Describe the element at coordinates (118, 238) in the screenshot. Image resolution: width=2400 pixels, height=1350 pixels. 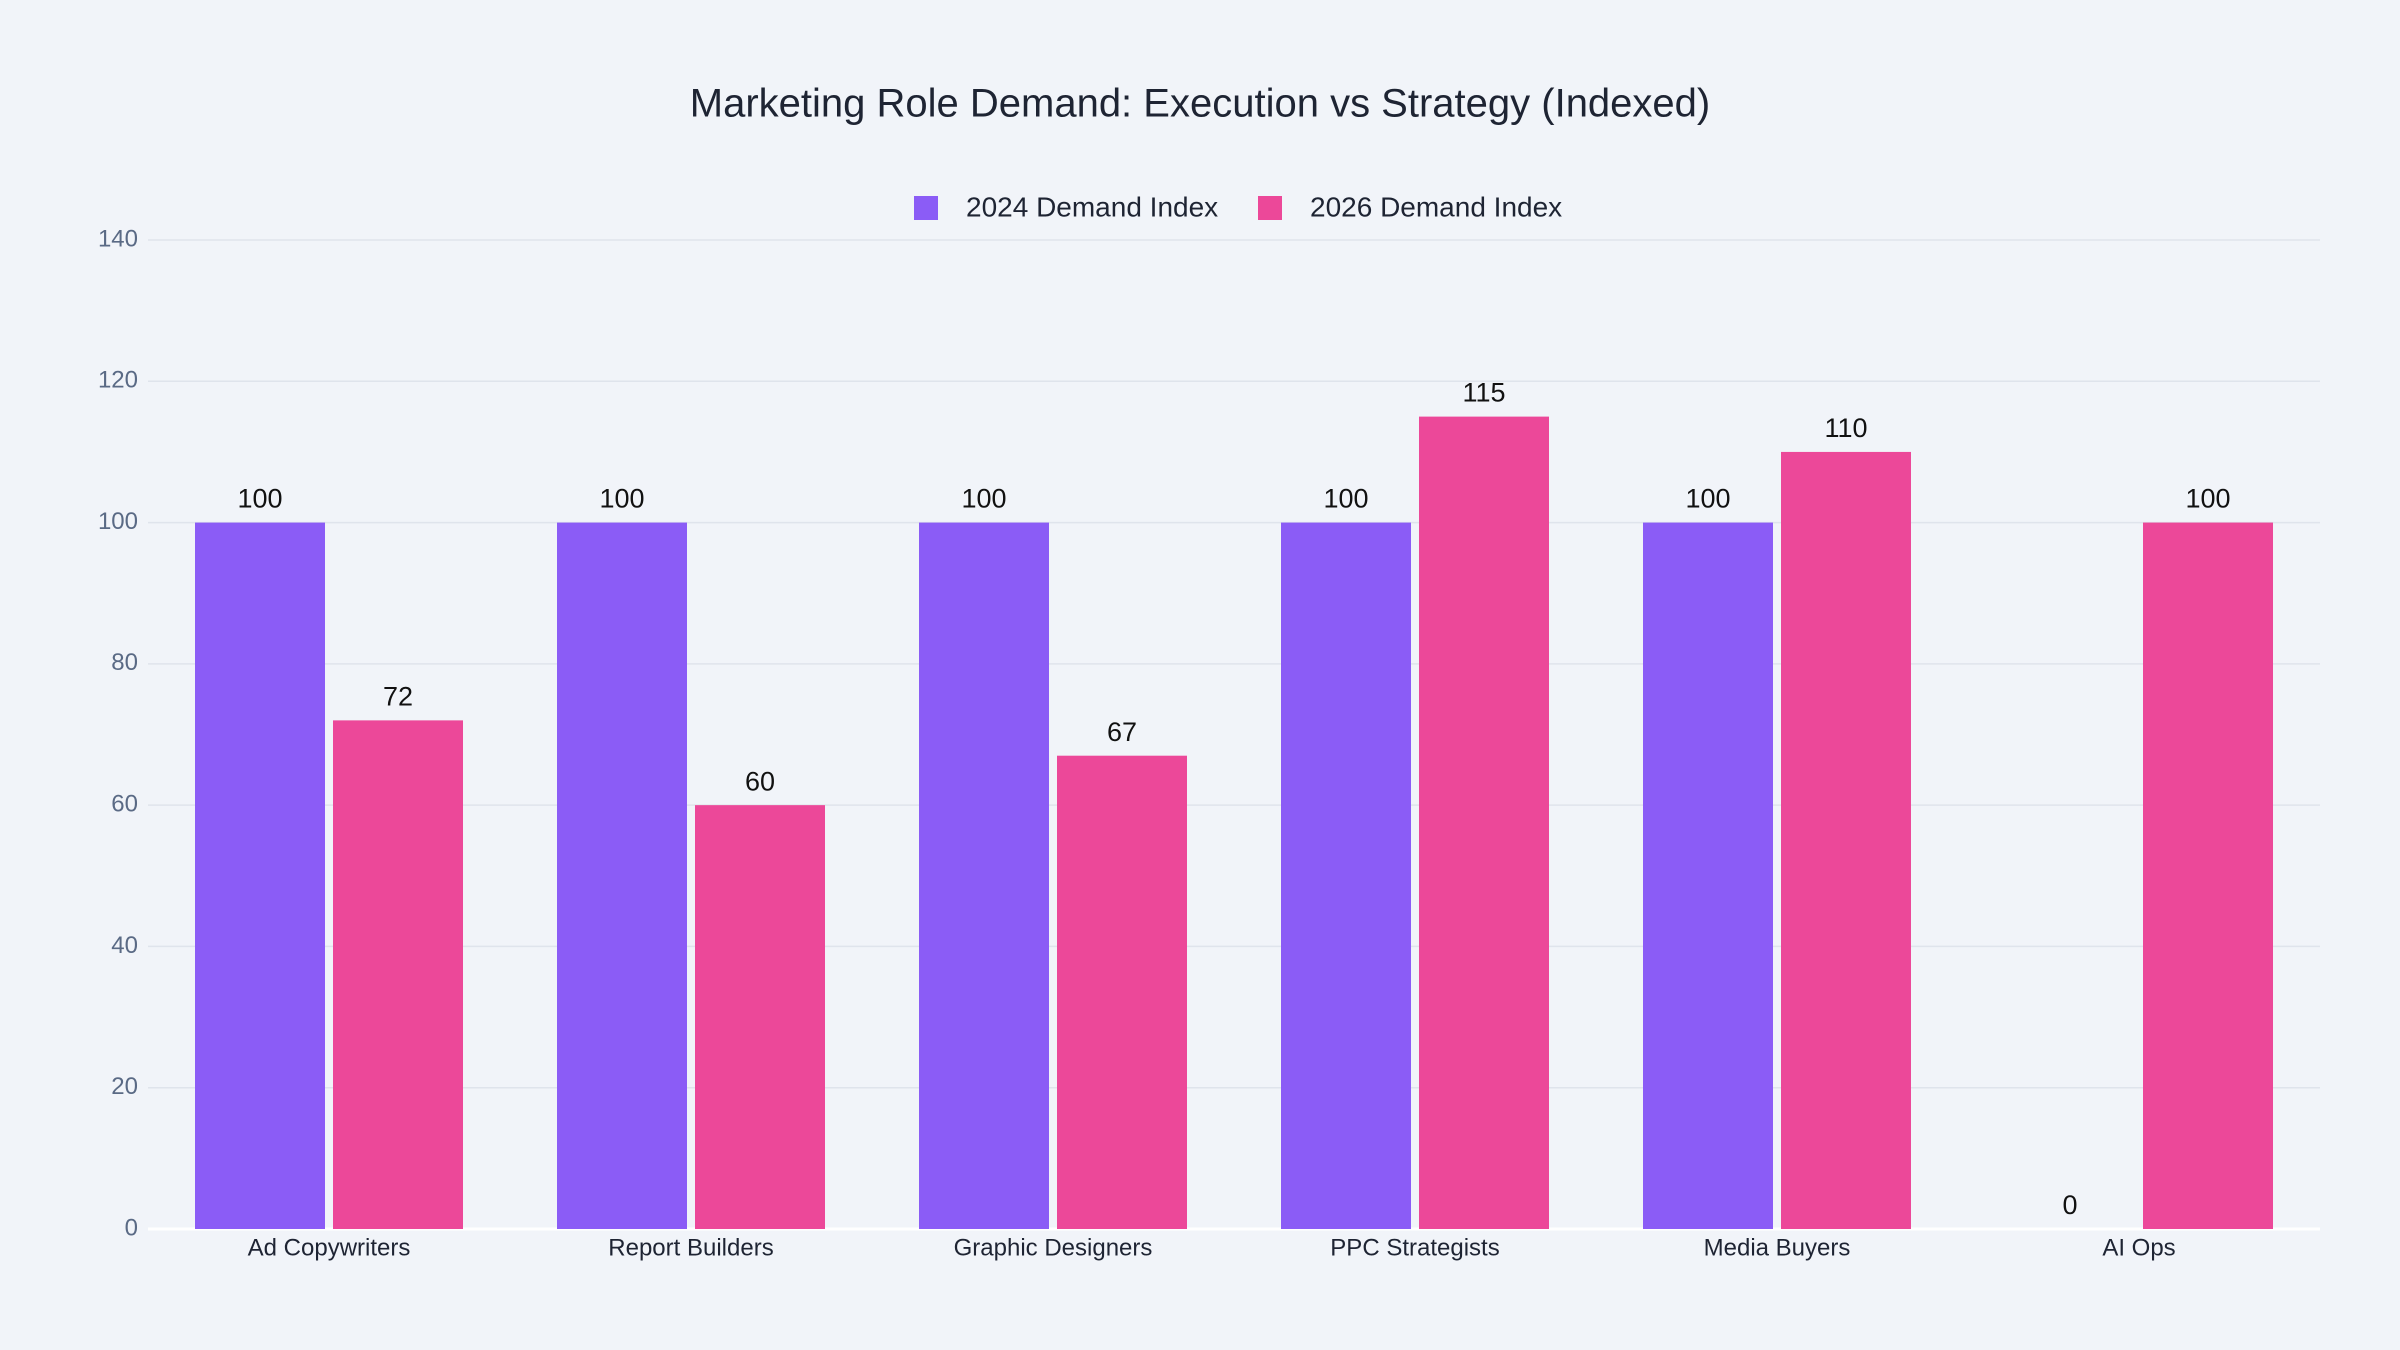
I see `y-tick-label: 140` at that location.